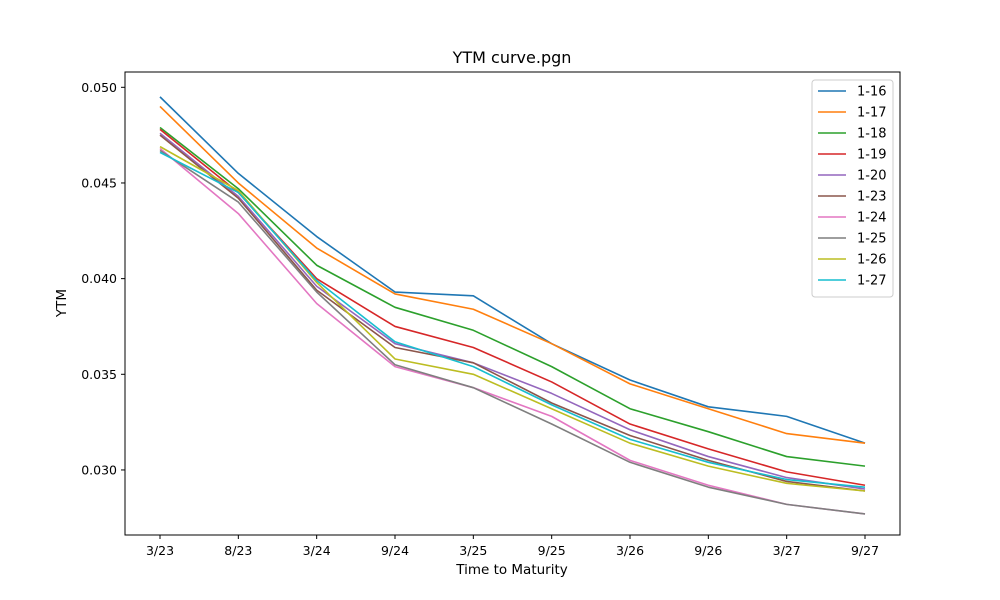 Image resolution: width=1000 pixels, height=600 pixels. Describe the element at coordinates (787, 550) in the screenshot. I see `x-tick-label: 3/27` at that location.